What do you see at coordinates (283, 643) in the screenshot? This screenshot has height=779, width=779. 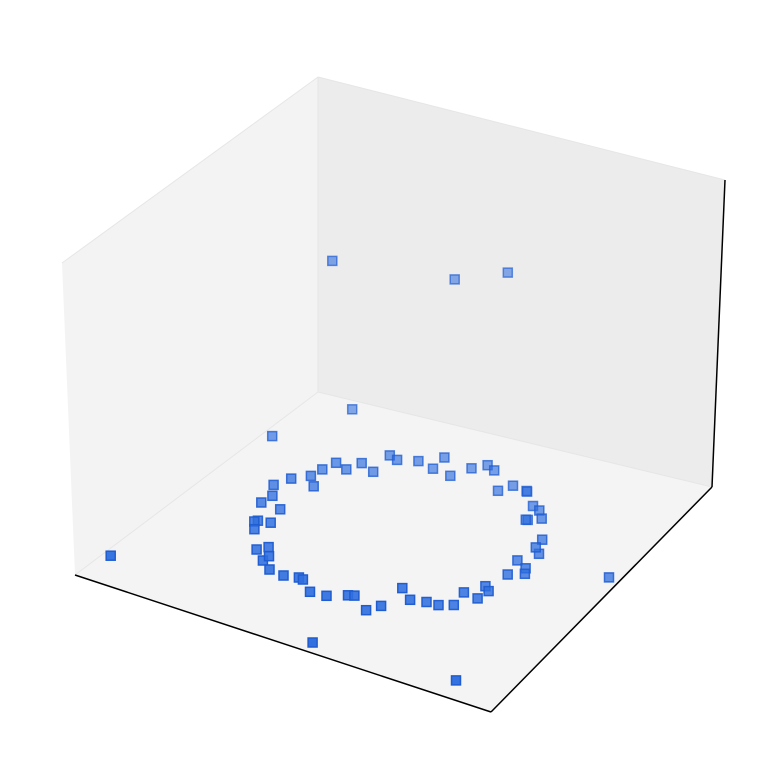 I see `x-axis-line` at bounding box center [283, 643].